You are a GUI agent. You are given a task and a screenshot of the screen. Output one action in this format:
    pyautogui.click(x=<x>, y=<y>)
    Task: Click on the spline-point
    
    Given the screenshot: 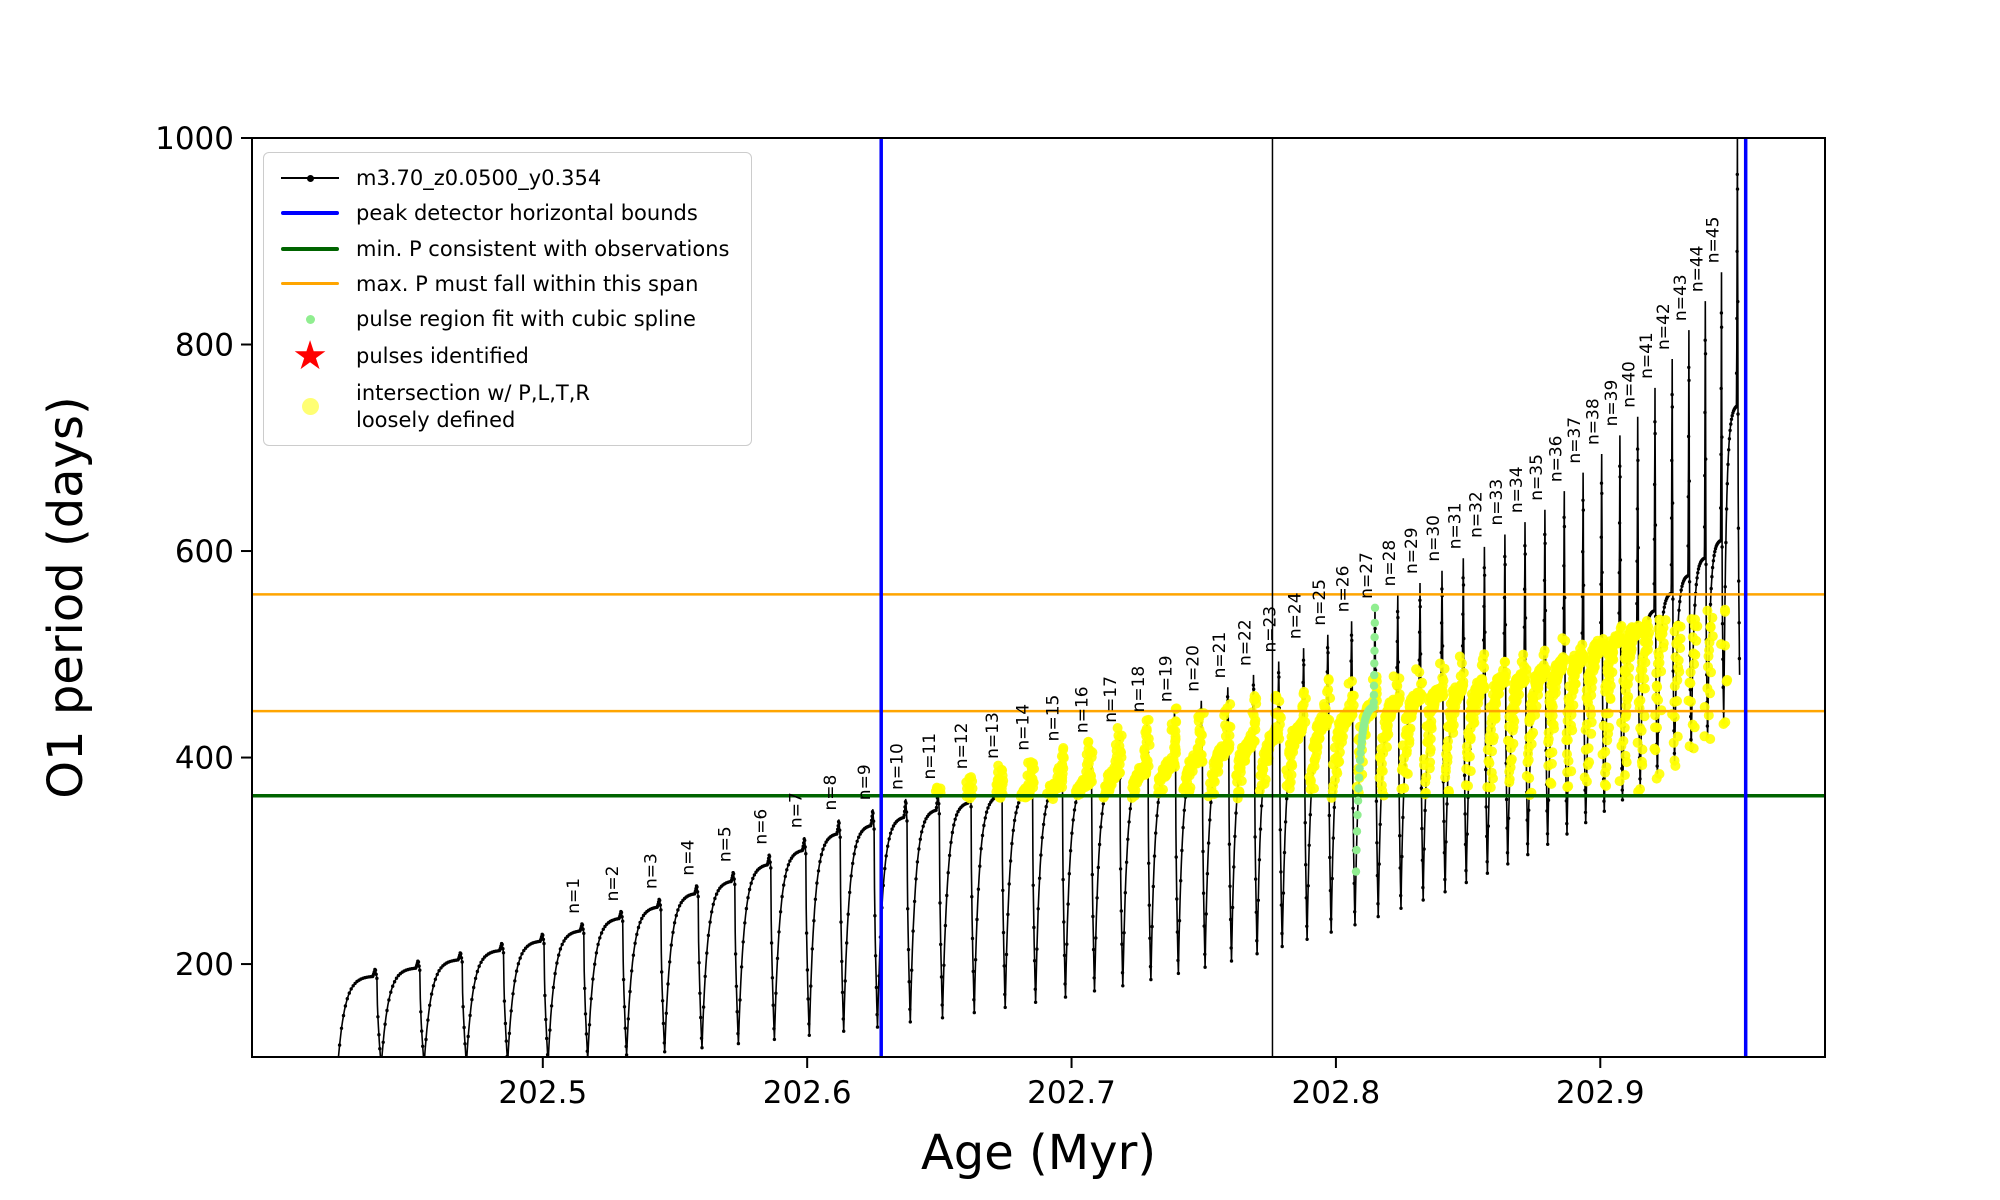 What is the action you would take?
    pyautogui.click(x=1374, y=637)
    